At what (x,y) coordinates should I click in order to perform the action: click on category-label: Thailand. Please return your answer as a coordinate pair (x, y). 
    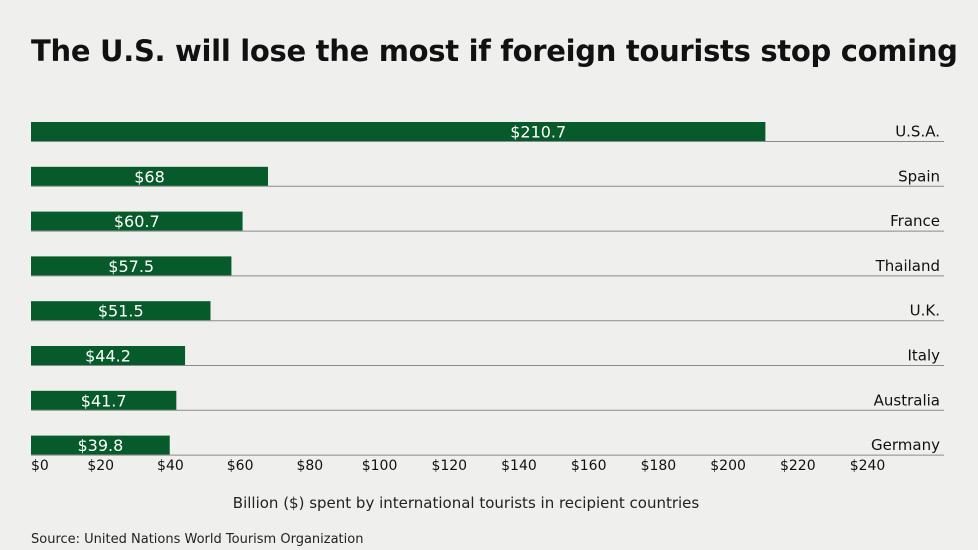
    Looking at the image, I should click on (907, 266).